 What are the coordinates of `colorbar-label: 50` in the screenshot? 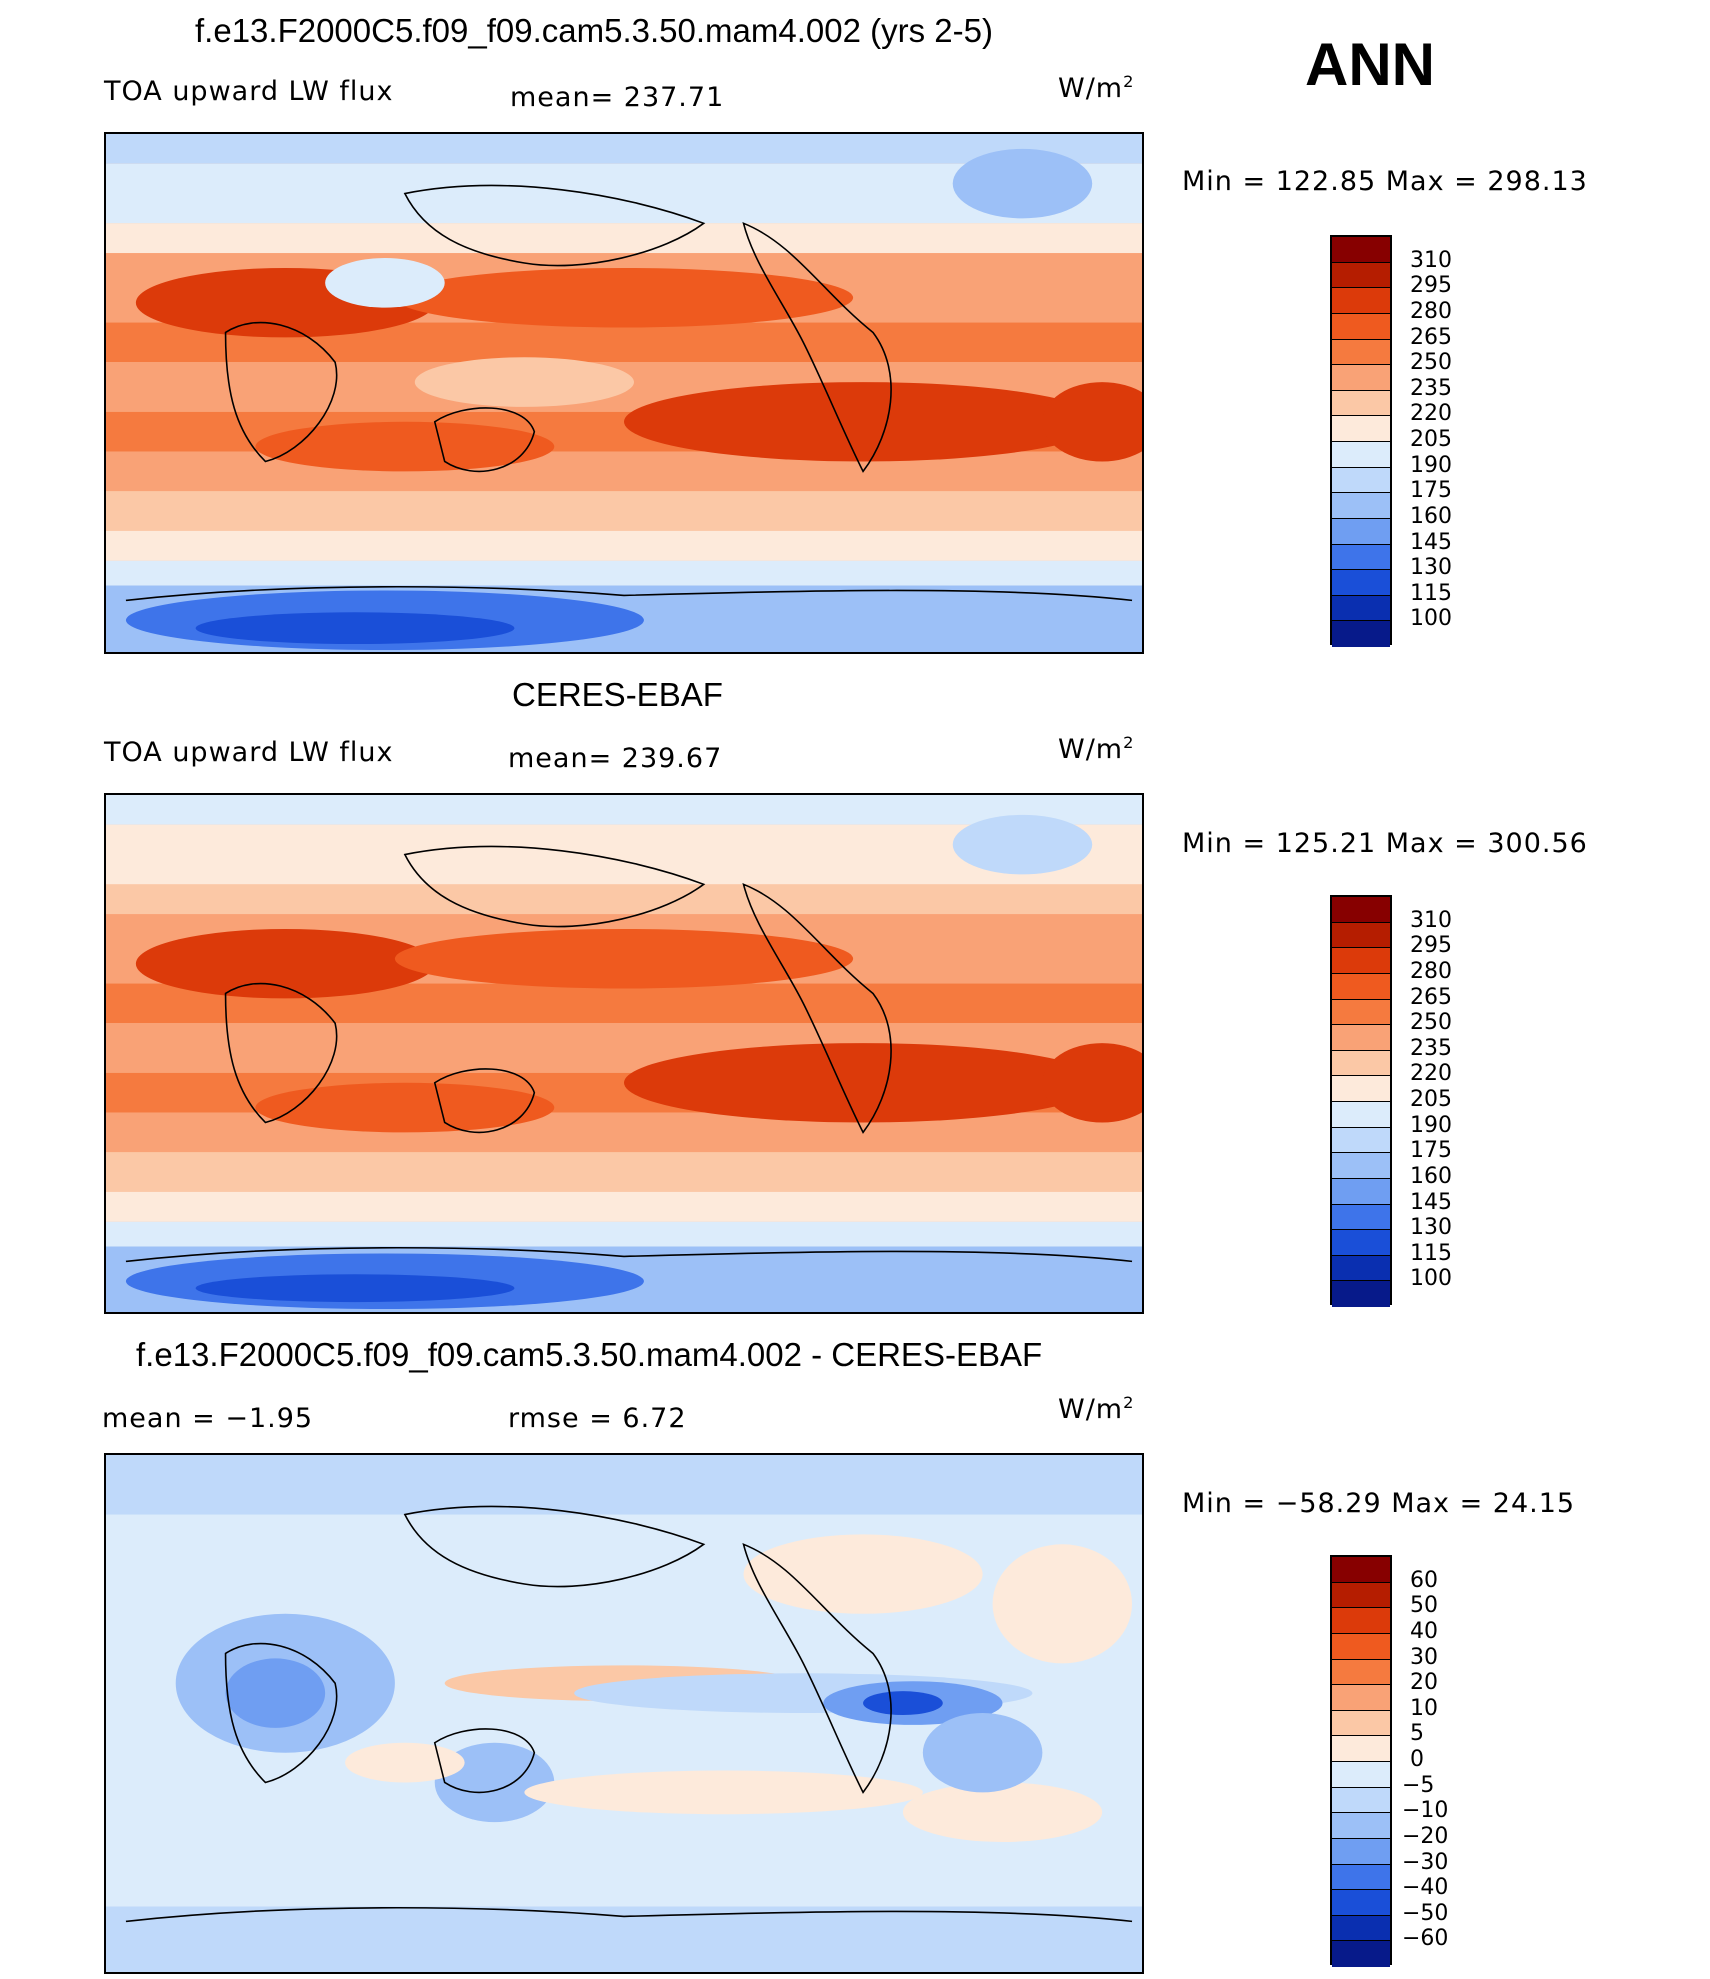 It's located at (1424, 1606).